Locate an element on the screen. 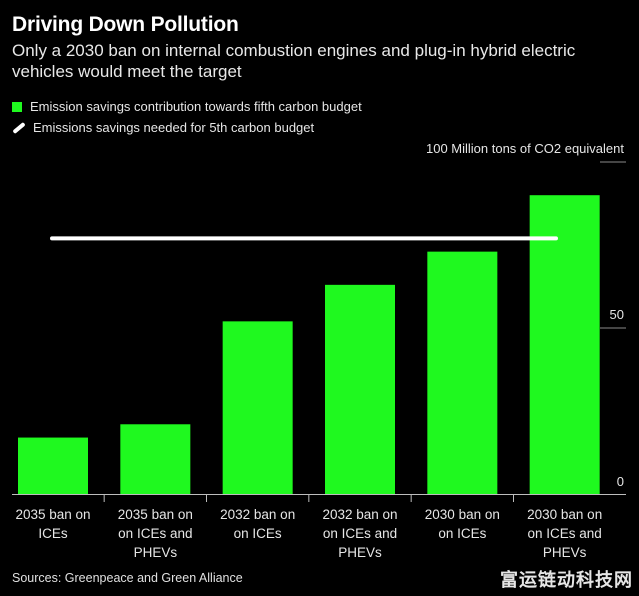 This screenshot has height=596, width=639. chart-title: Driving Down Pollution is located at coordinates (125, 24).